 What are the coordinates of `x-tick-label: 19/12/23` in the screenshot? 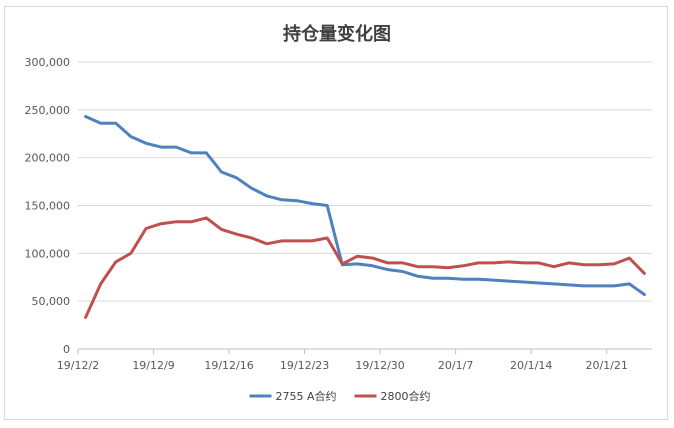 It's located at (304, 365).